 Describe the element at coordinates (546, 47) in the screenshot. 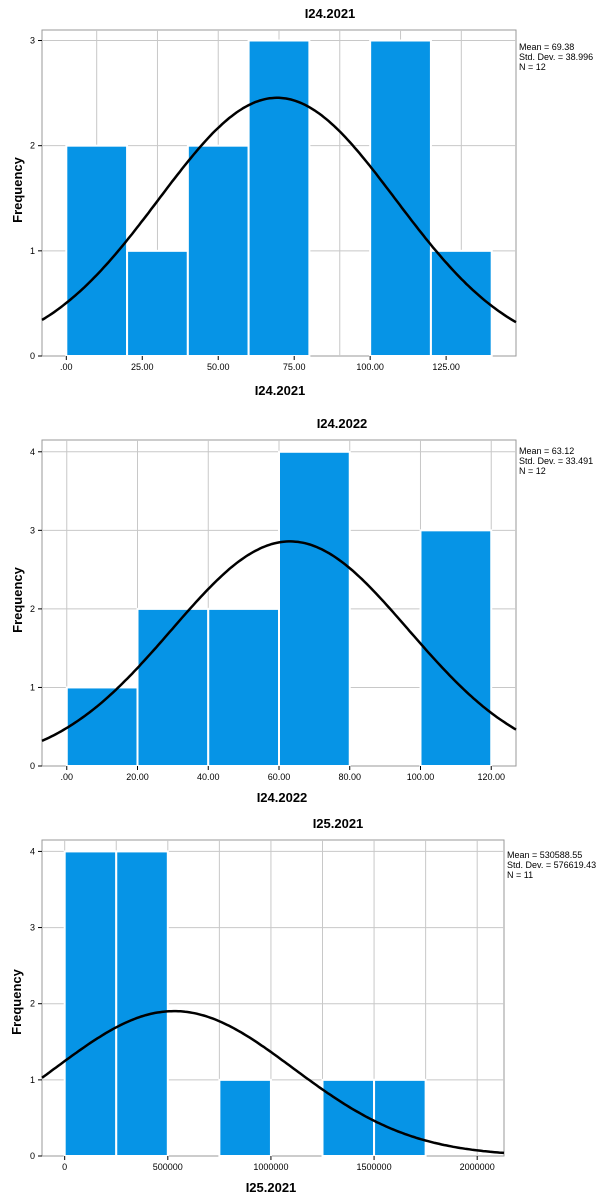

I see `stat-mean: Mean = 69.38` at that location.